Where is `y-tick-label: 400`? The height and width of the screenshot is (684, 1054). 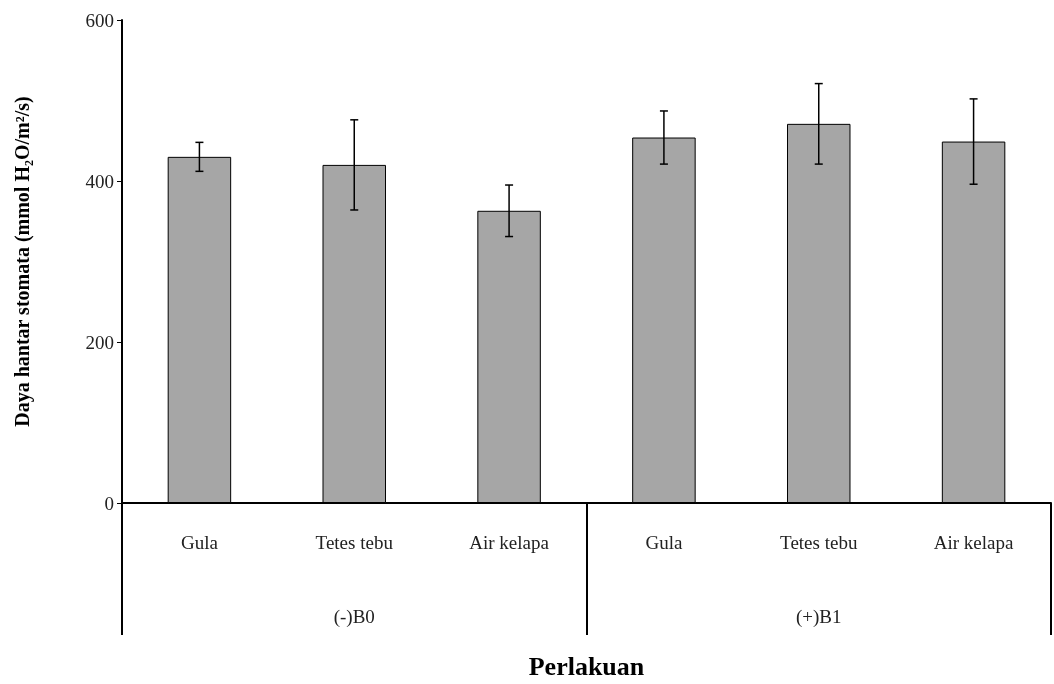
y-tick-label: 400 is located at coordinates (99, 181).